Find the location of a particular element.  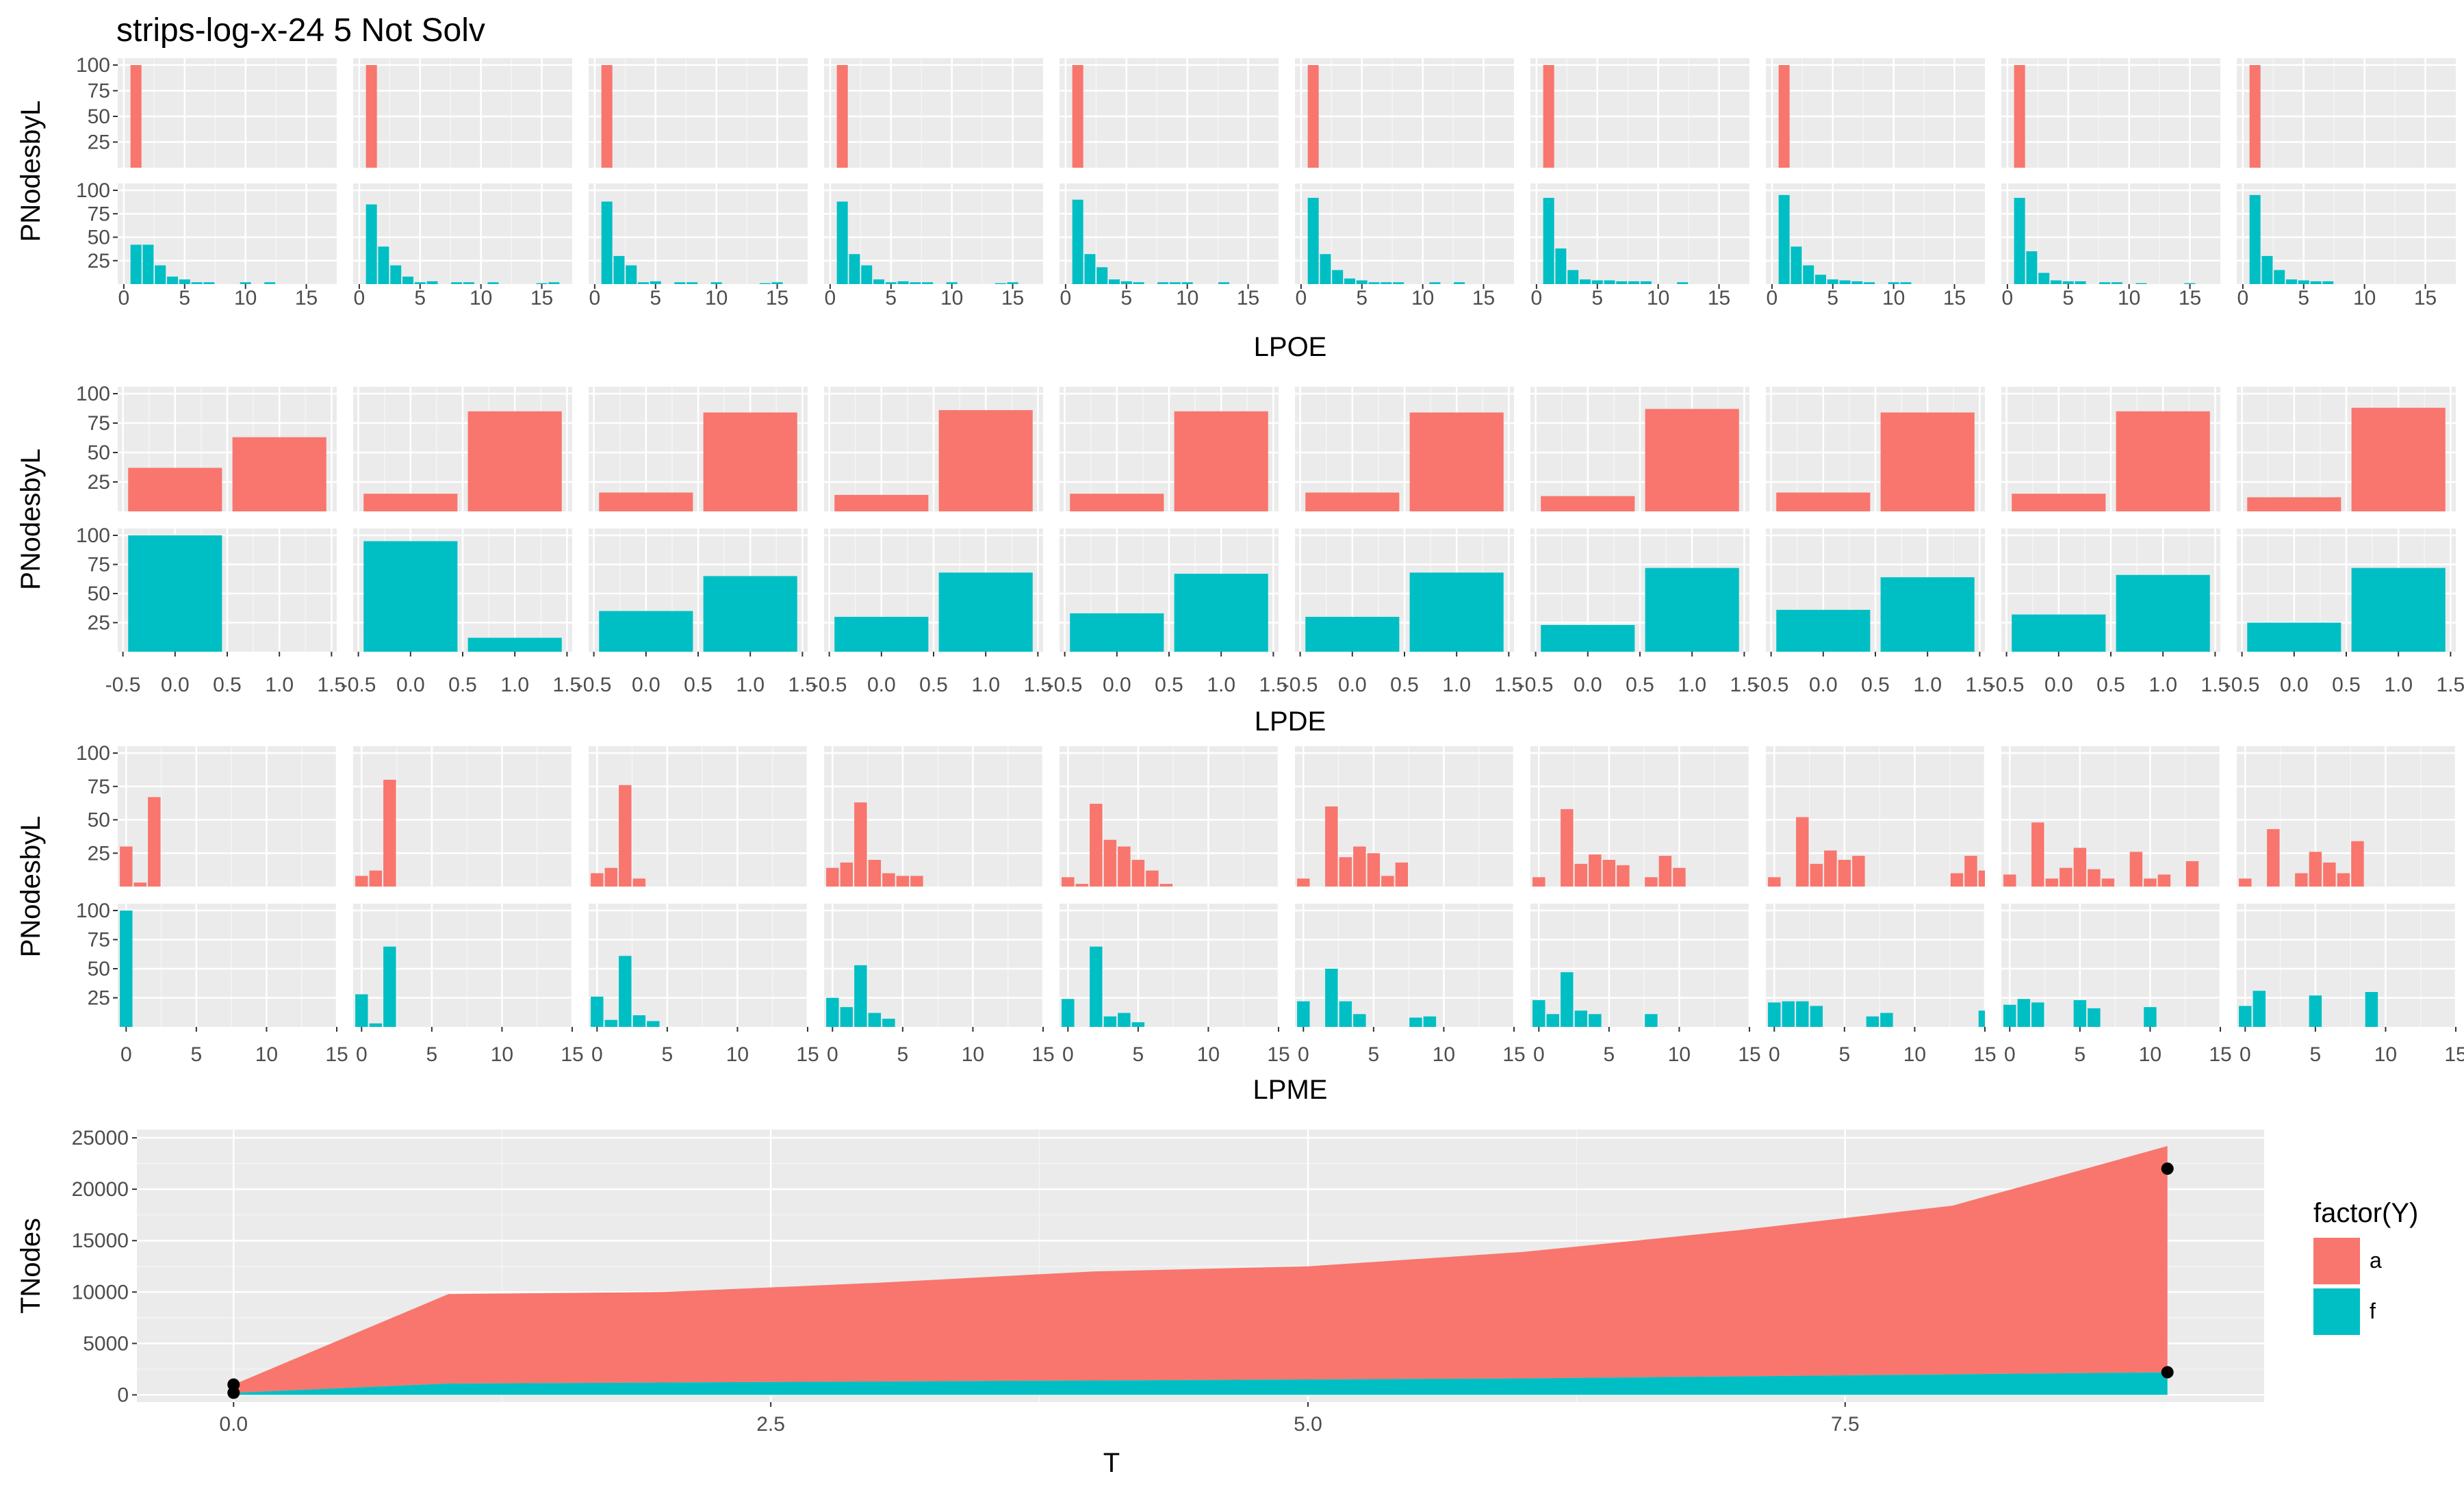

legend: factor(Y) a f is located at coordinates (2365, 1266).